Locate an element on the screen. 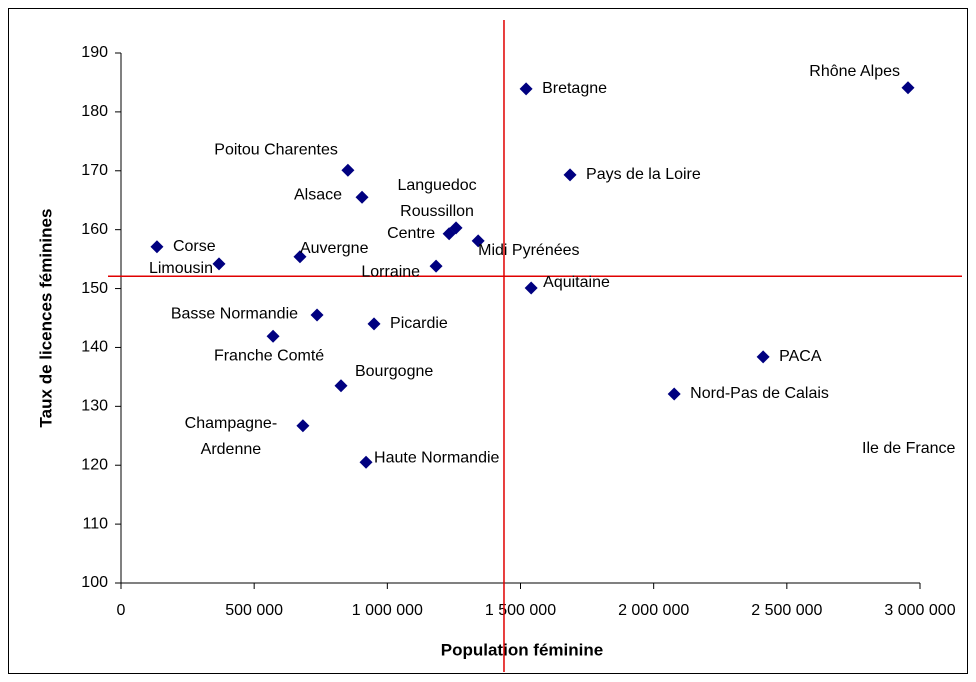 Image resolution: width=976 pixels, height=682 pixels. point-label: Auvergne is located at coordinates (334, 248).